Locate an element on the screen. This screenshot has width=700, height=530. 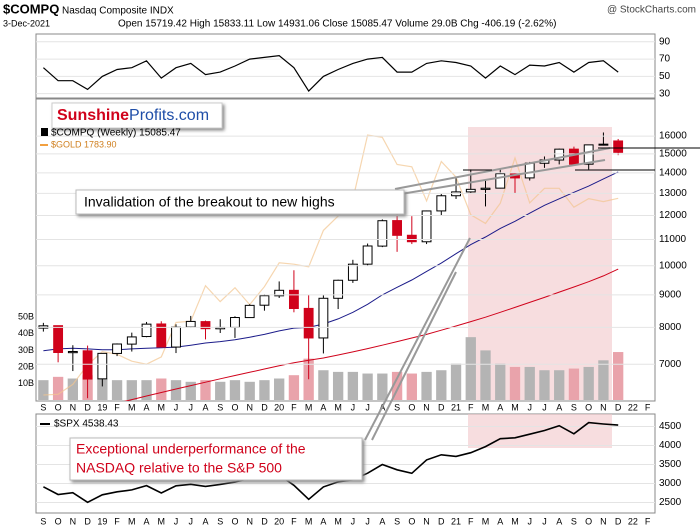
y-tick-label: 11000 is located at coordinates (673, 239).